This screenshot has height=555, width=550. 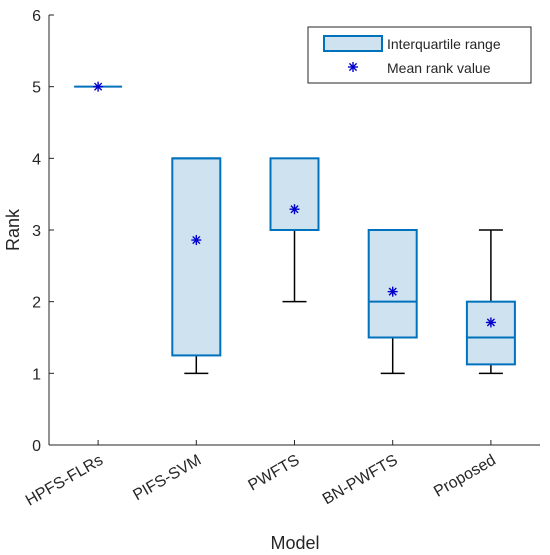 What do you see at coordinates (36, 374) in the screenshot?
I see `y-tick-label: 1` at bounding box center [36, 374].